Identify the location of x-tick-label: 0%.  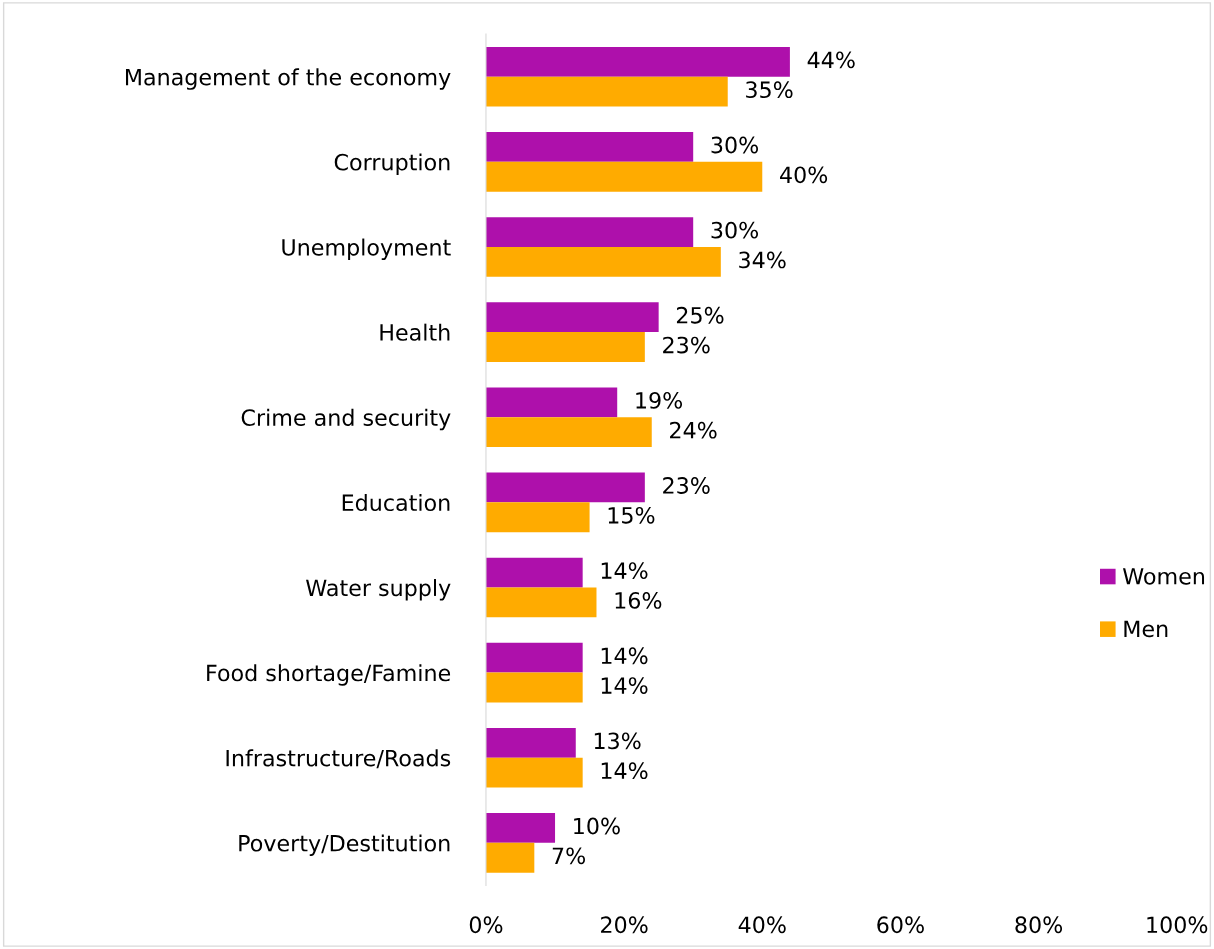
(486, 925).